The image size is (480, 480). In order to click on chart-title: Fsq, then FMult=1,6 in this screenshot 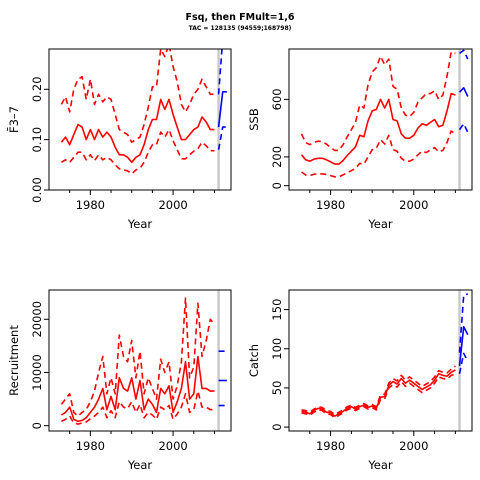, I will do `click(240, 17)`.